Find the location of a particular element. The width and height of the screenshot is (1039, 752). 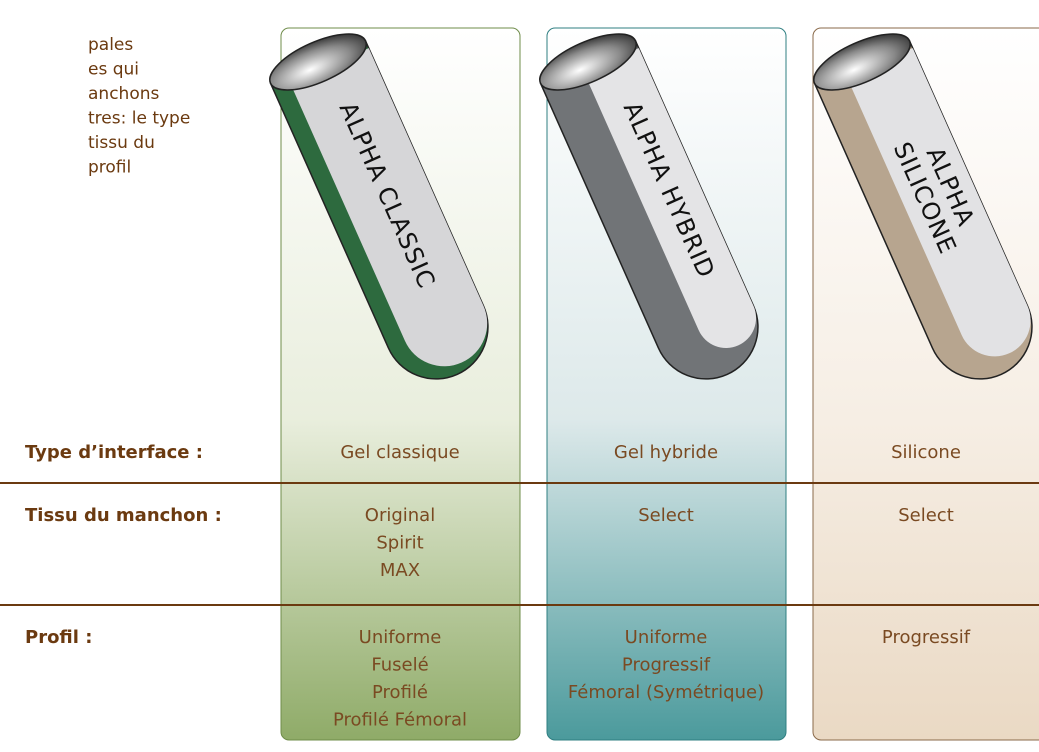

cell-text: MAX is located at coordinates (400, 570).